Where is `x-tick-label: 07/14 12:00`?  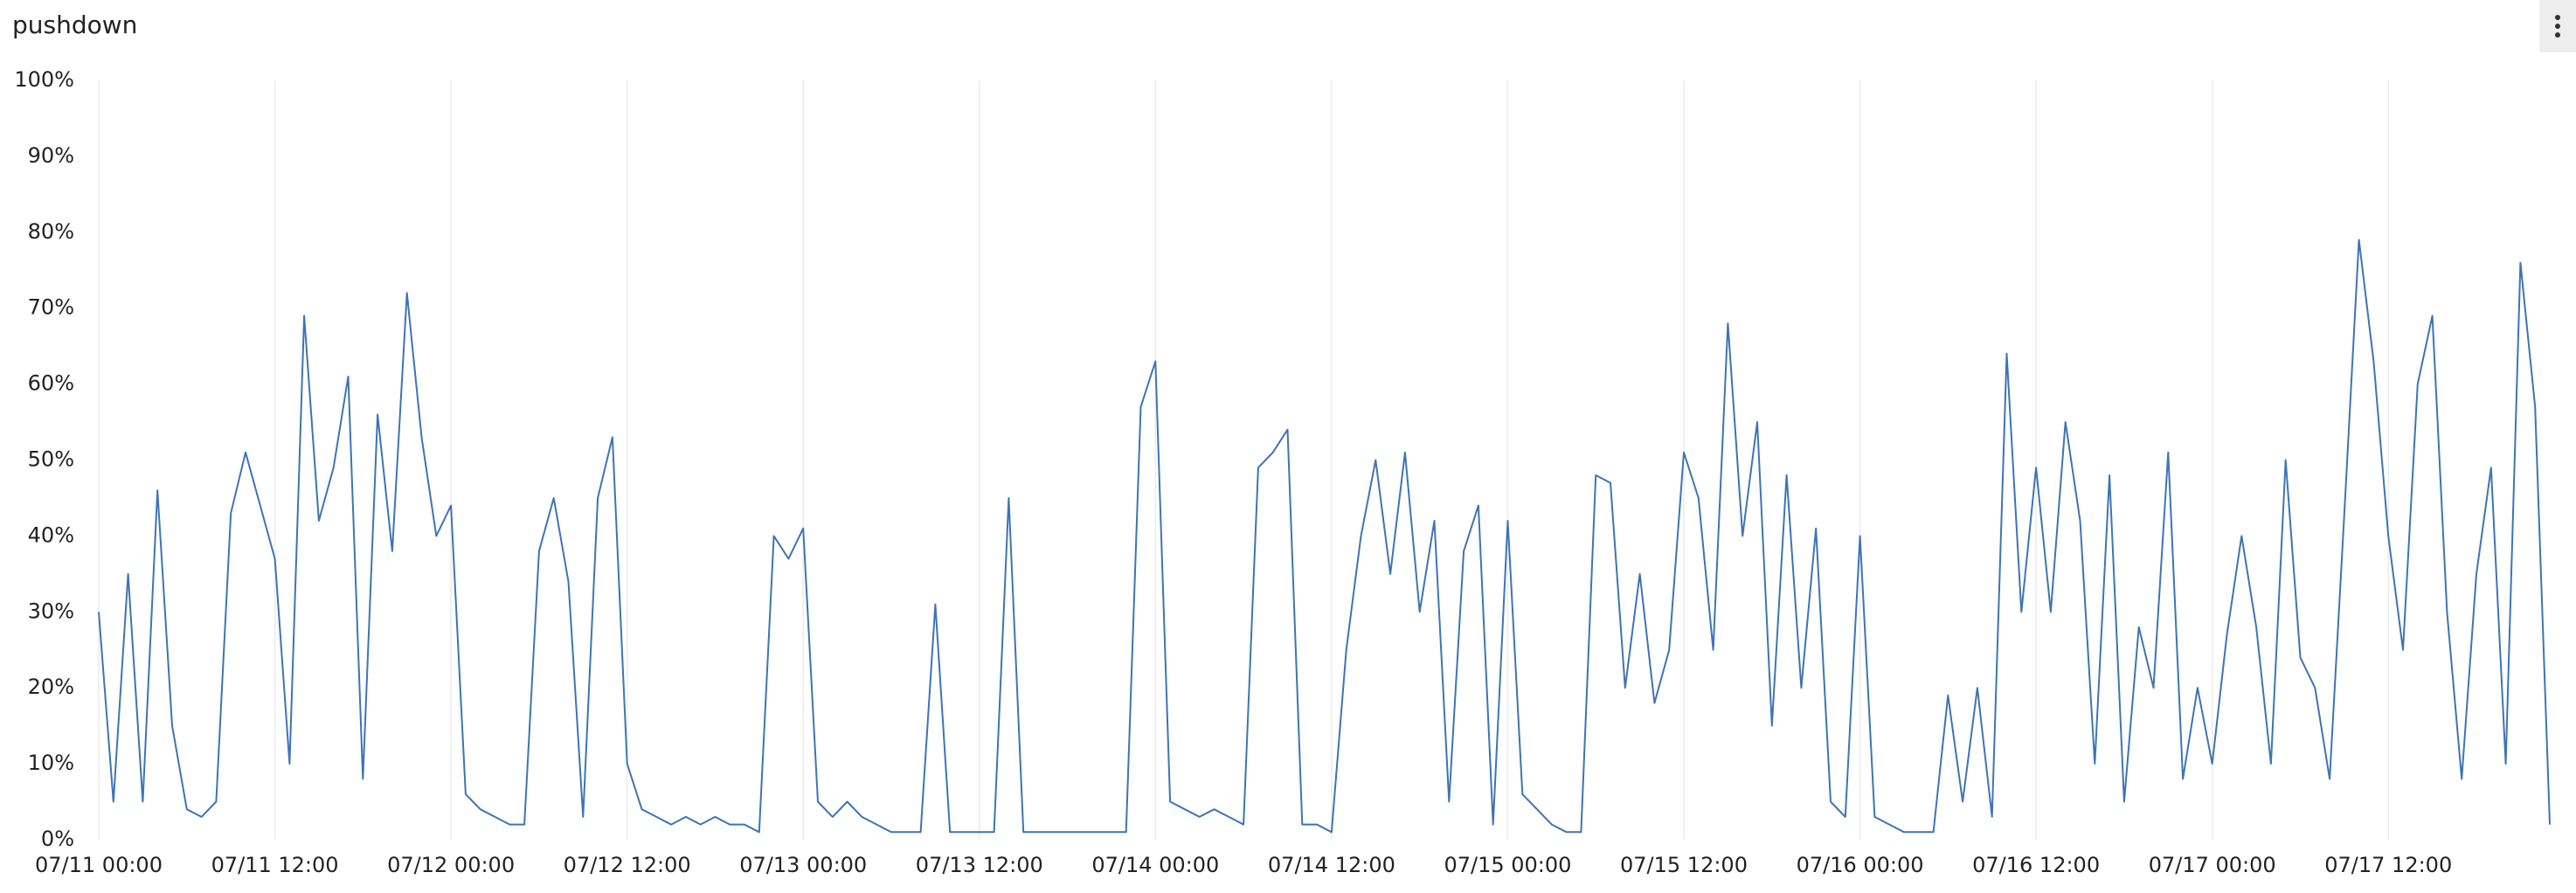 x-tick-label: 07/14 12:00 is located at coordinates (1331, 865).